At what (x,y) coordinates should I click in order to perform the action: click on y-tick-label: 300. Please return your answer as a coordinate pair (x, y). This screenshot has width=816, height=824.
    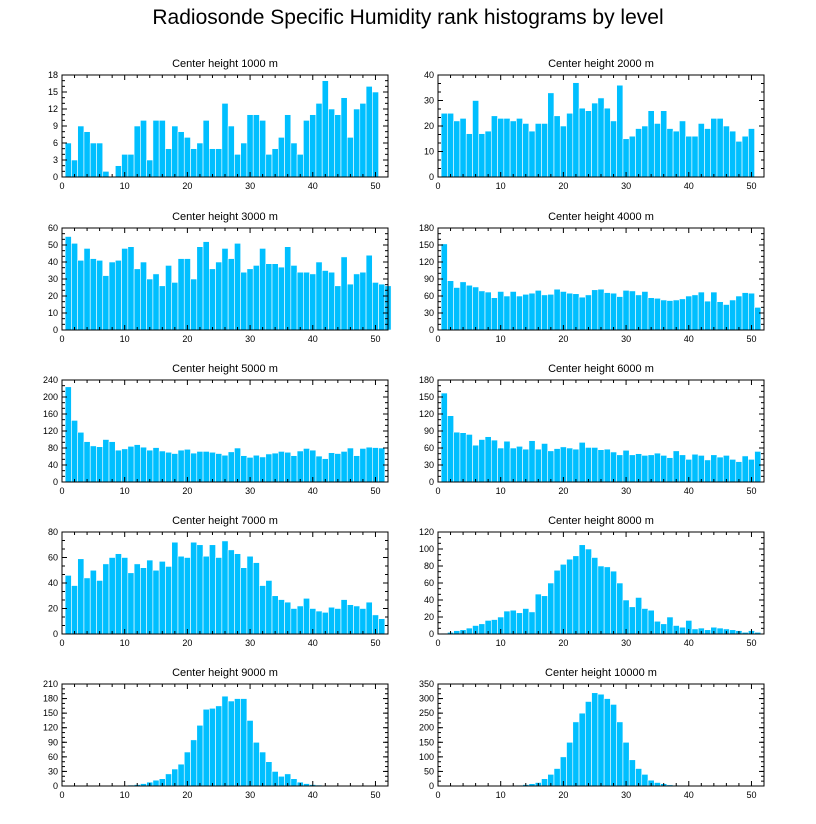
    Looking at the image, I should click on (426, 699).